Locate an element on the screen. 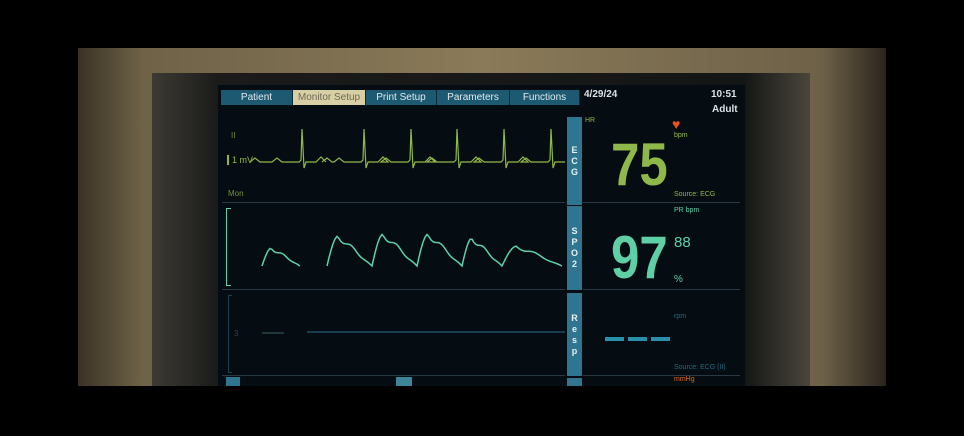 Image resolution: width=964 pixels, height=436 pixels. nibp-unit: mmHg is located at coordinates (684, 379).